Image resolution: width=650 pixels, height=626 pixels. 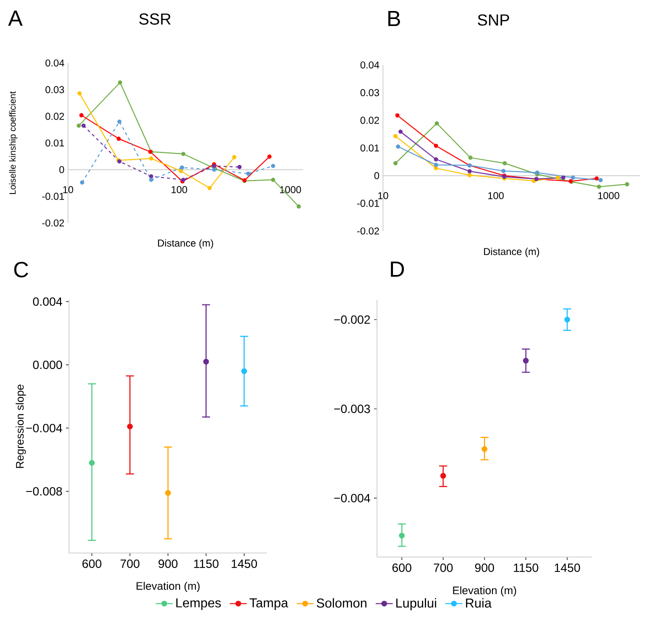 I want to click on legend-label: Tampa, so click(x=269, y=604).